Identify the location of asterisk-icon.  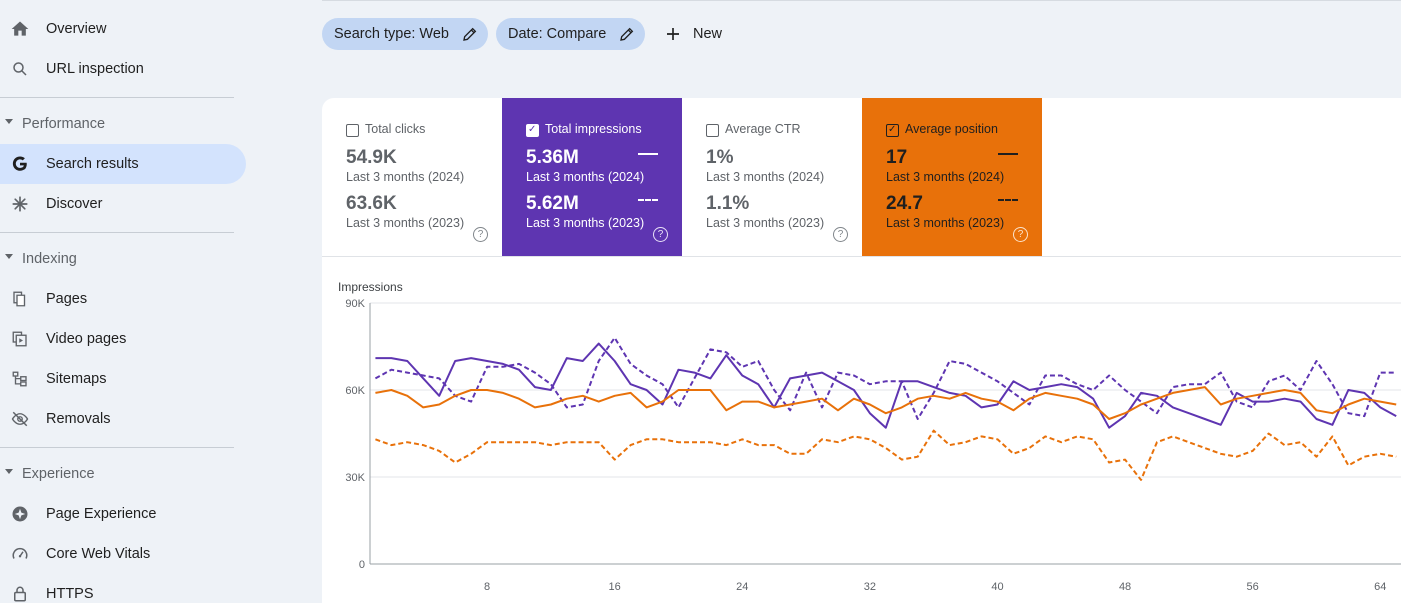
(20, 204).